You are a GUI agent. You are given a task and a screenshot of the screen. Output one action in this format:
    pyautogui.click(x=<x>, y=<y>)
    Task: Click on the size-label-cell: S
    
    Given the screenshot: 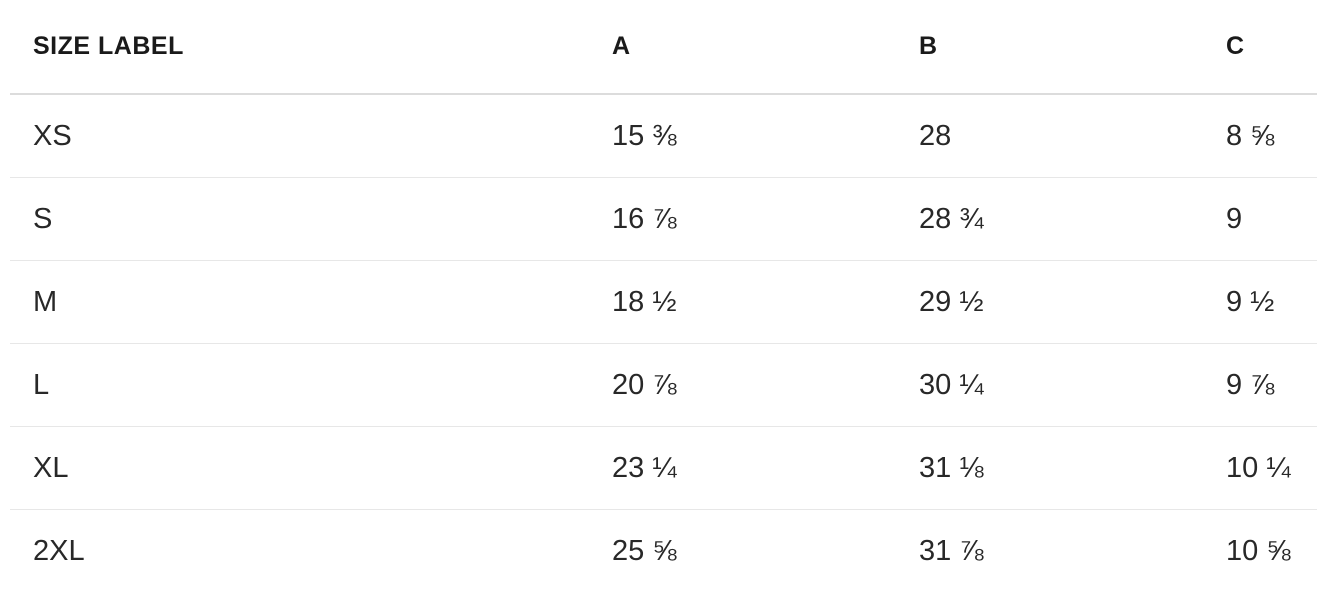 What is the action you would take?
    pyautogui.click(x=299, y=219)
    